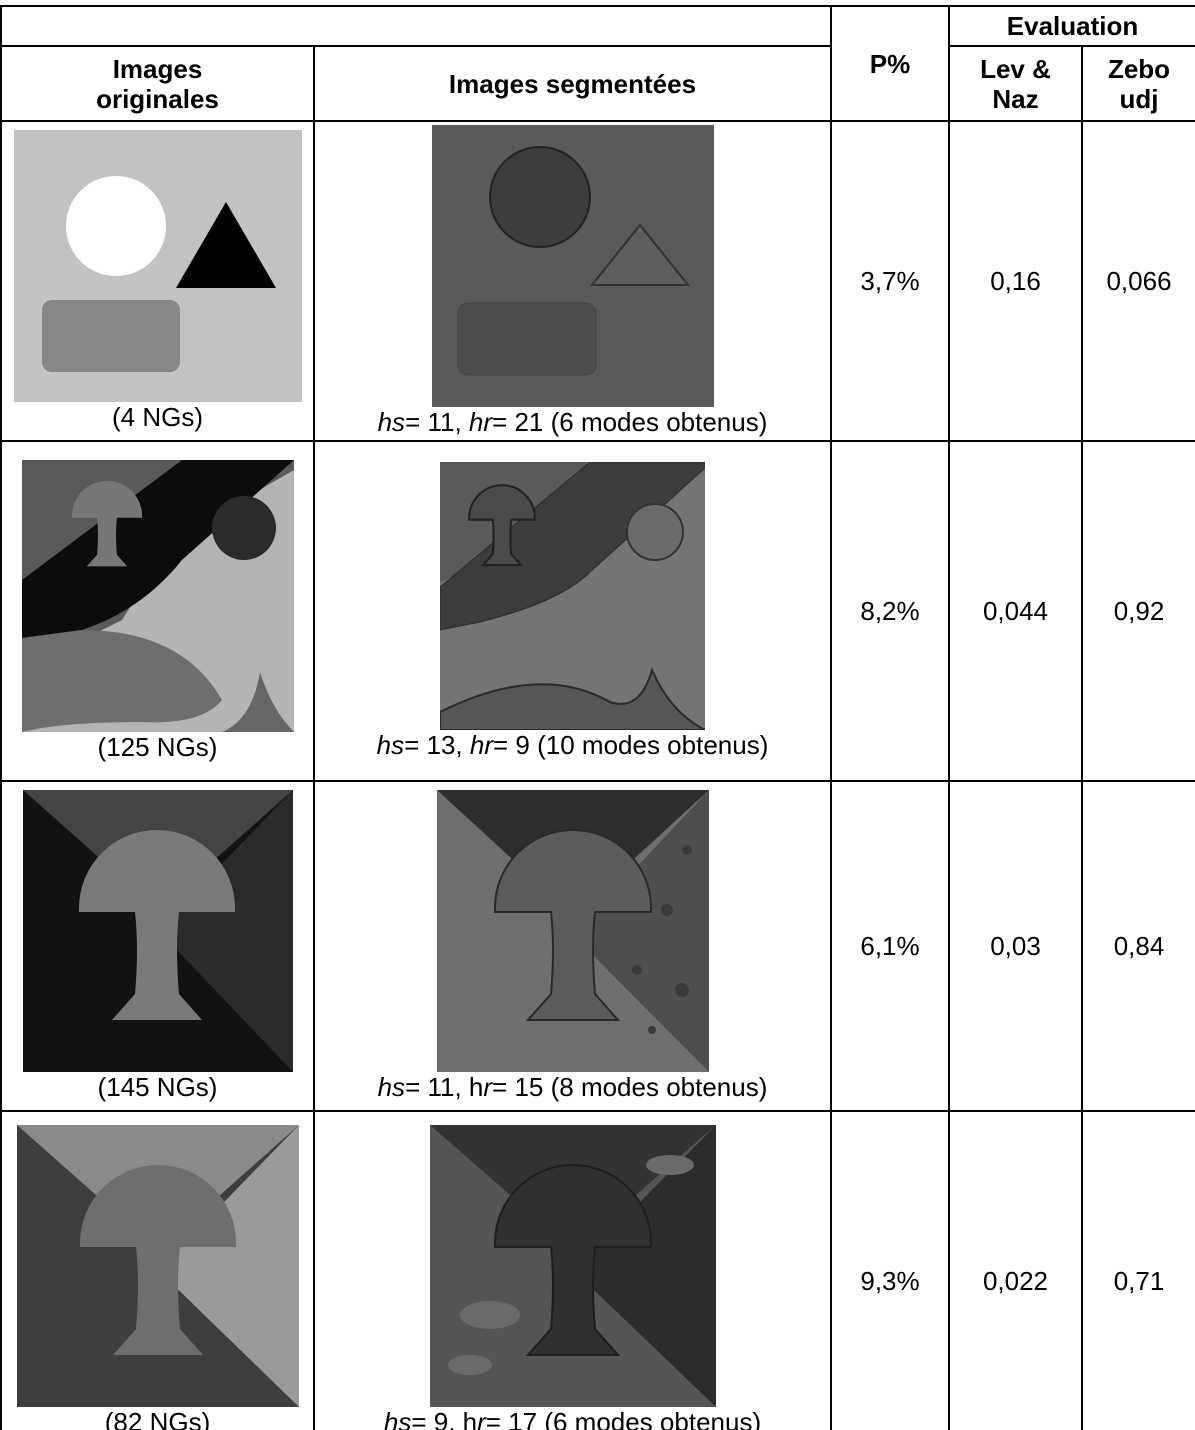 The width and height of the screenshot is (1195, 1430). I want to click on caption: hs= 11, hr= 15 (8 modes obtenus), so click(573, 1087).